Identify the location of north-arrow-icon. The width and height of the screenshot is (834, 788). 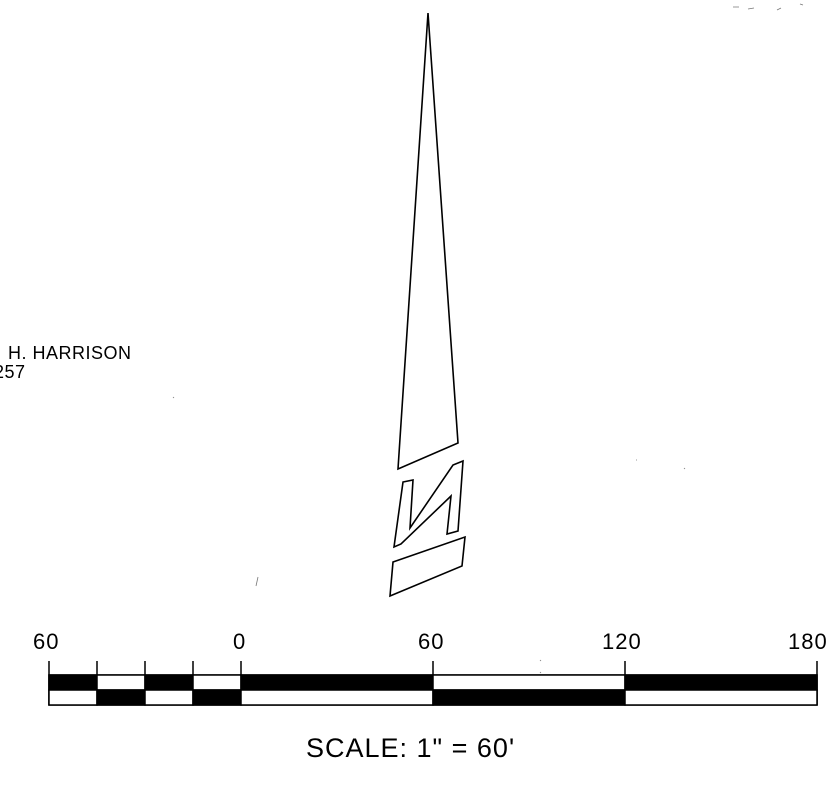
(427, 305).